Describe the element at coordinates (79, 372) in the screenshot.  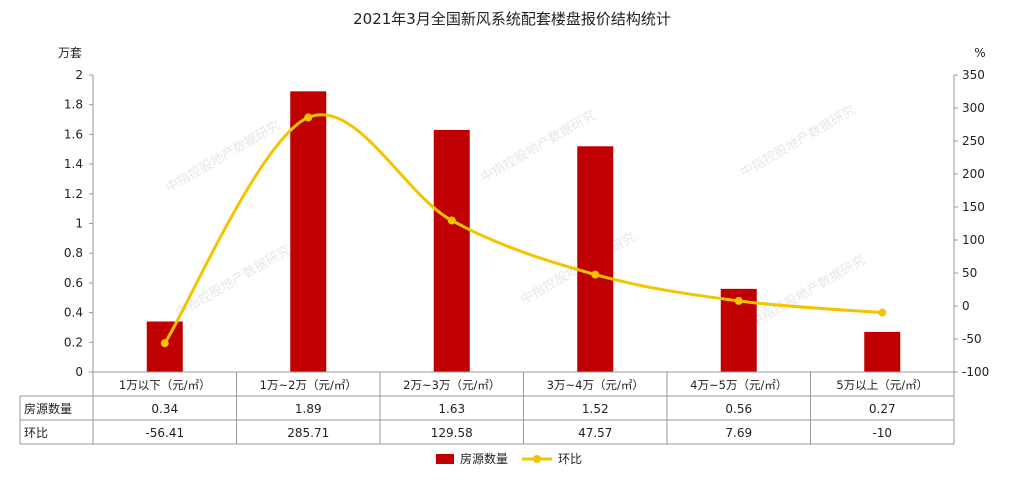
I see `left-tick-label: 0` at that location.